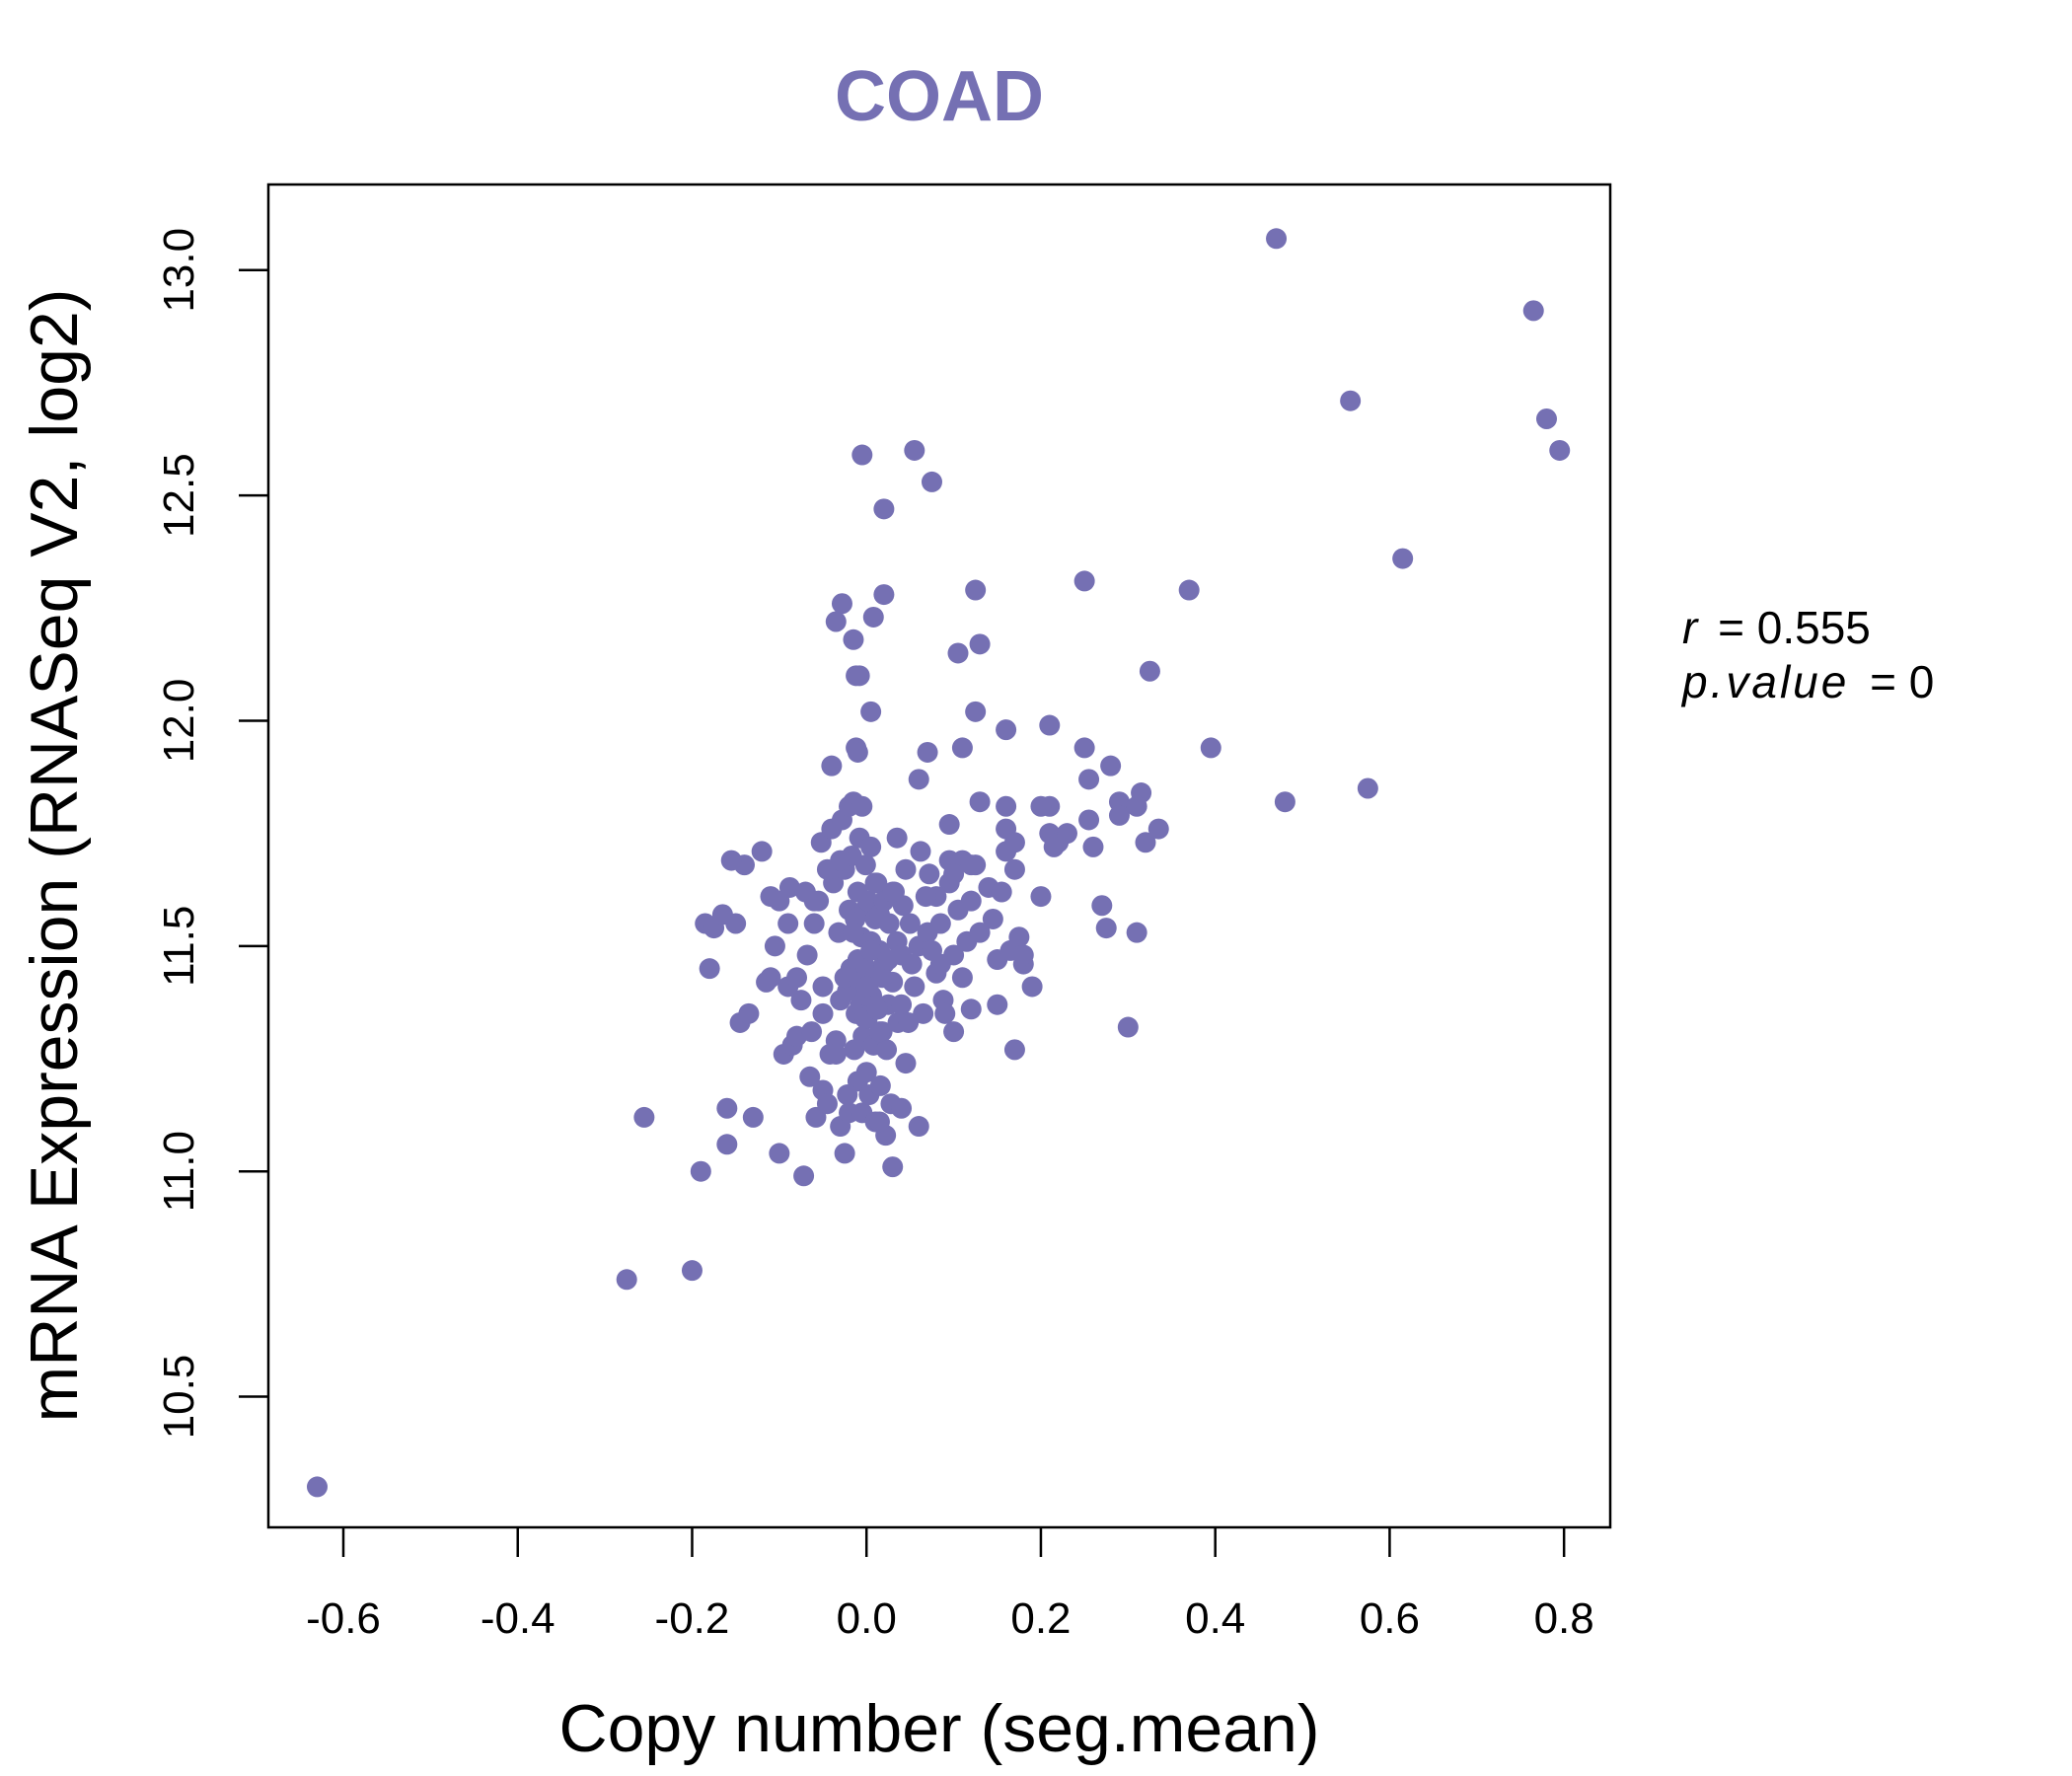  I want to click on x-axis: -0.6 -0.4 -0.2 0.0 0.2 0.4 0.6 0.8, so click(950, 1585).